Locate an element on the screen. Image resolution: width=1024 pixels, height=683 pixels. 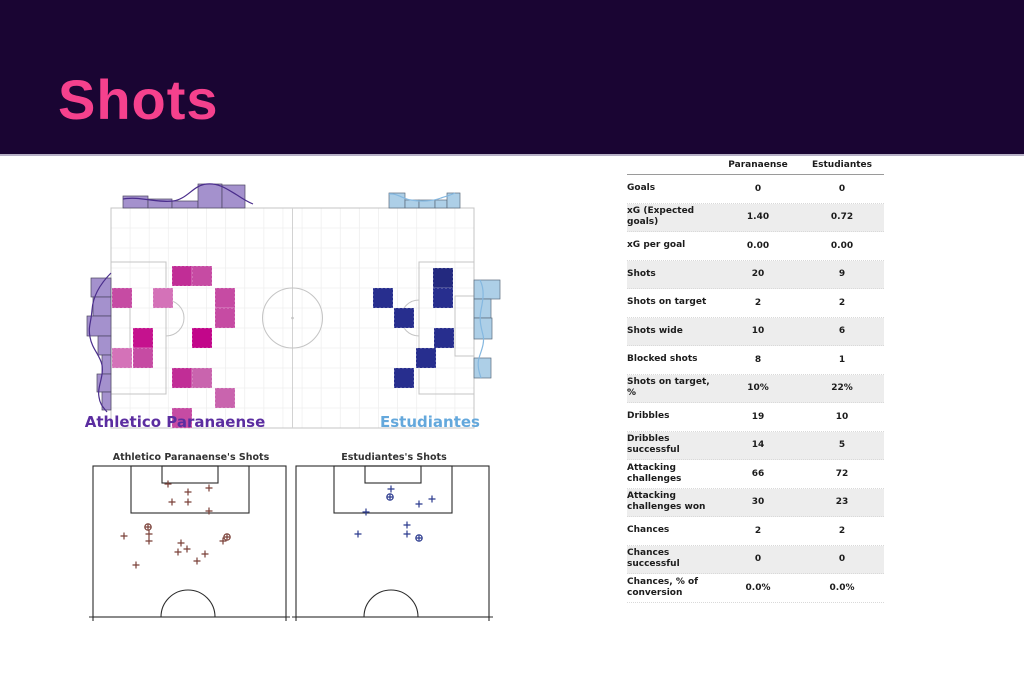
table-row: Chances, % of conversion 0.0% 0.0% is located at coordinates (755, 588).